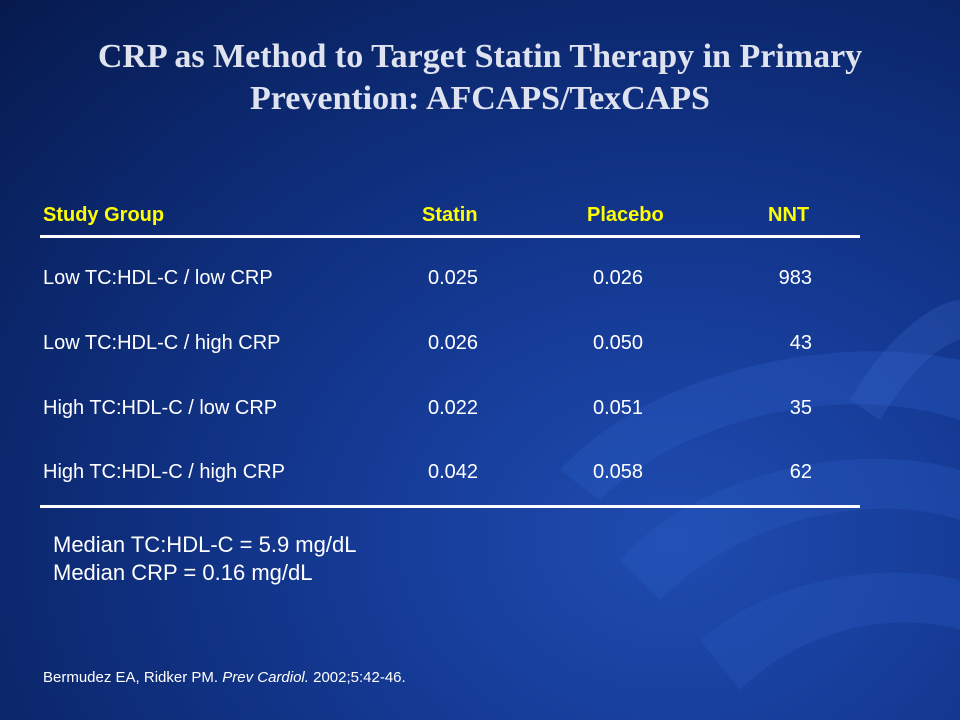  What do you see at coordinates (453, 408) in the screenshot?
I see `table-row-3-statin: 0.022` at bounding box center [453, 408].